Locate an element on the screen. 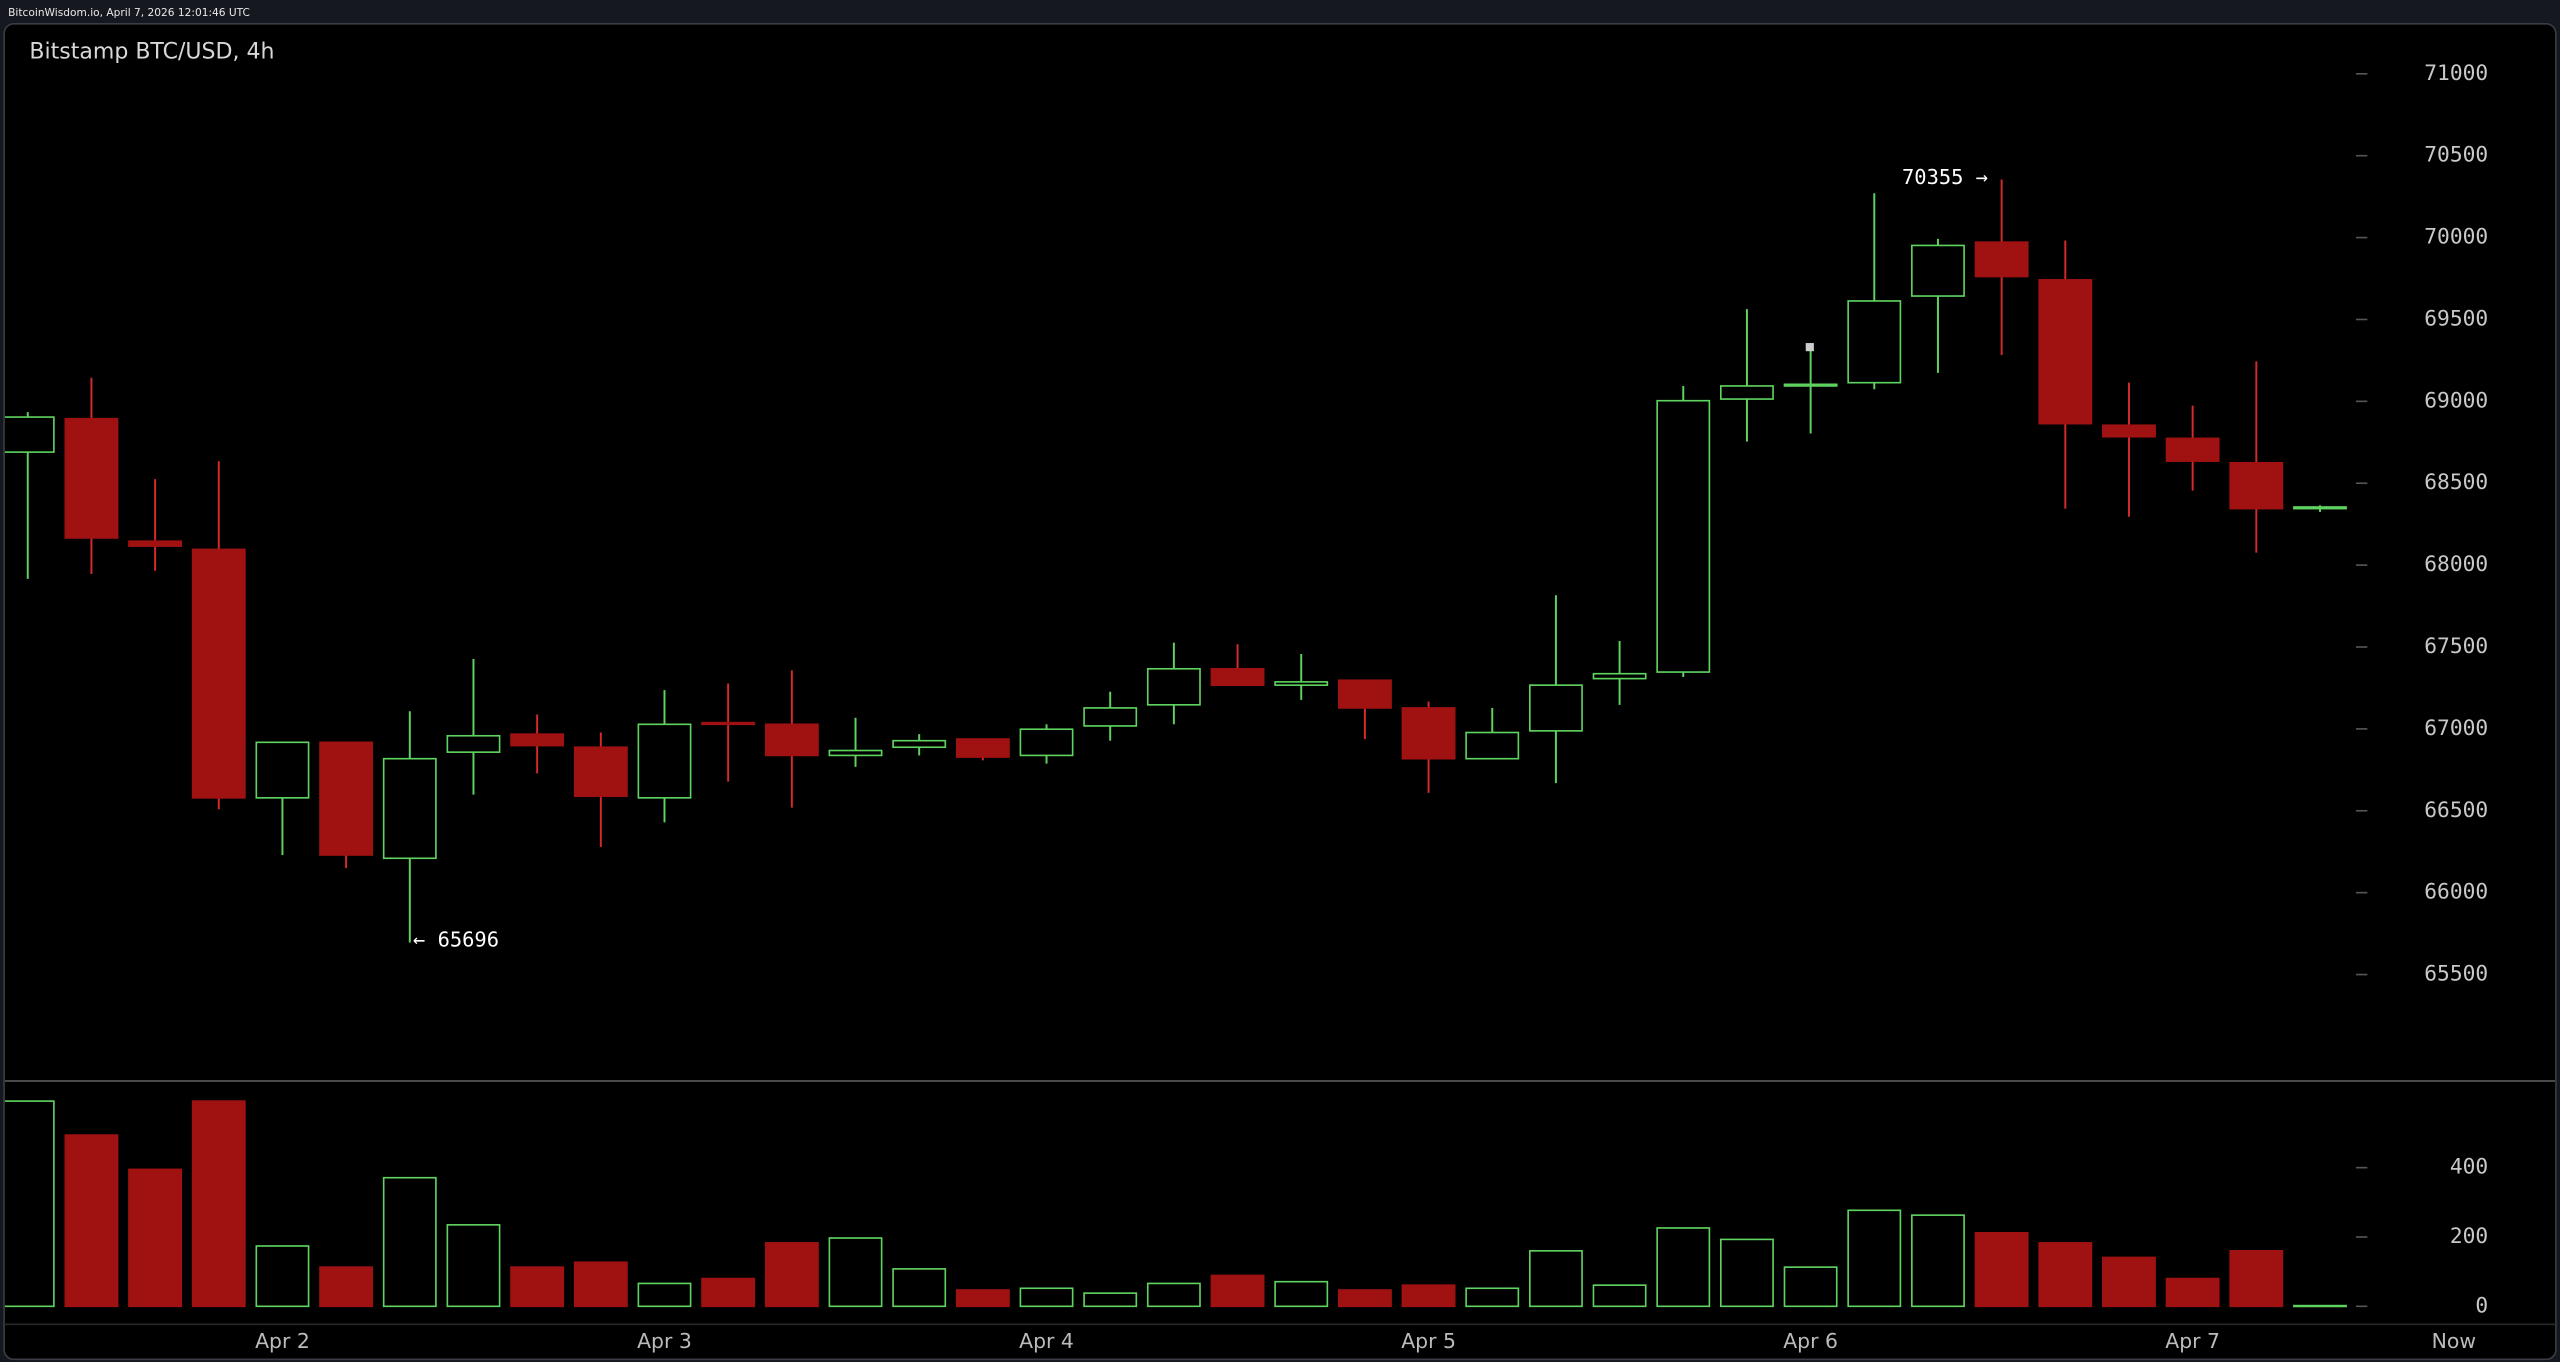 The height and width of the screenshot is (1362, 2560). y-tick-label: 68500 is located at coordinates (2456, 482).